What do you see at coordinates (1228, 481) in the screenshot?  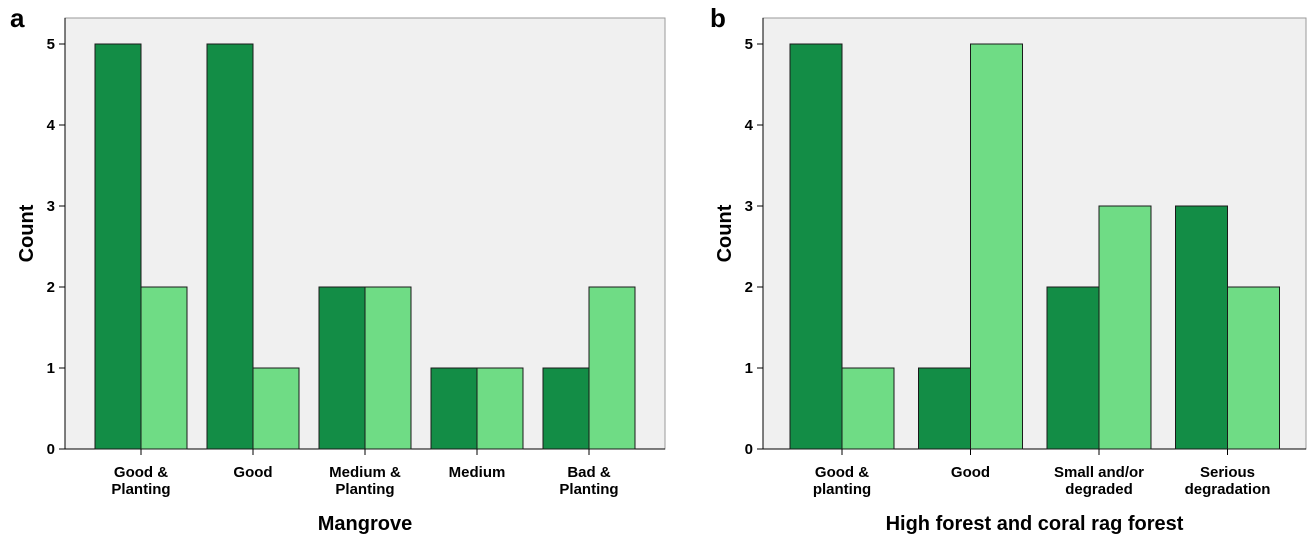 I see `x-tick-label: Serious degradation` at bounding box center [1228, 481].